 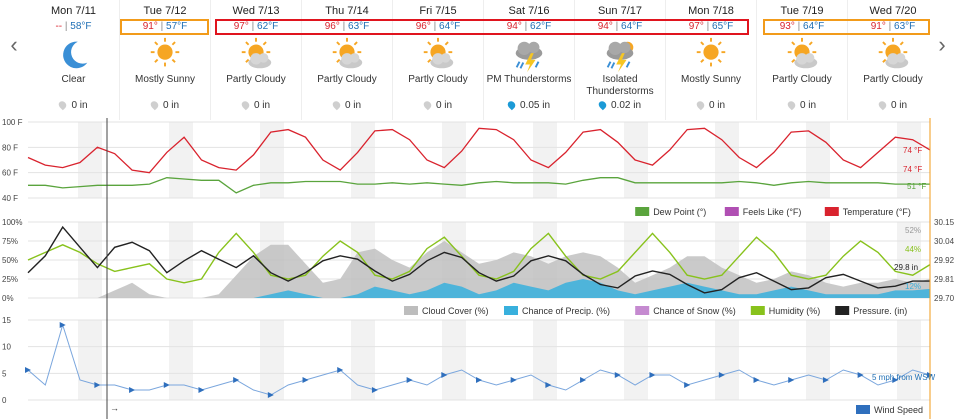 I want to click on day-column: Fri 7/15 96° | 64°F Partly Cloudy 0 in, so click(x=437, y=60).